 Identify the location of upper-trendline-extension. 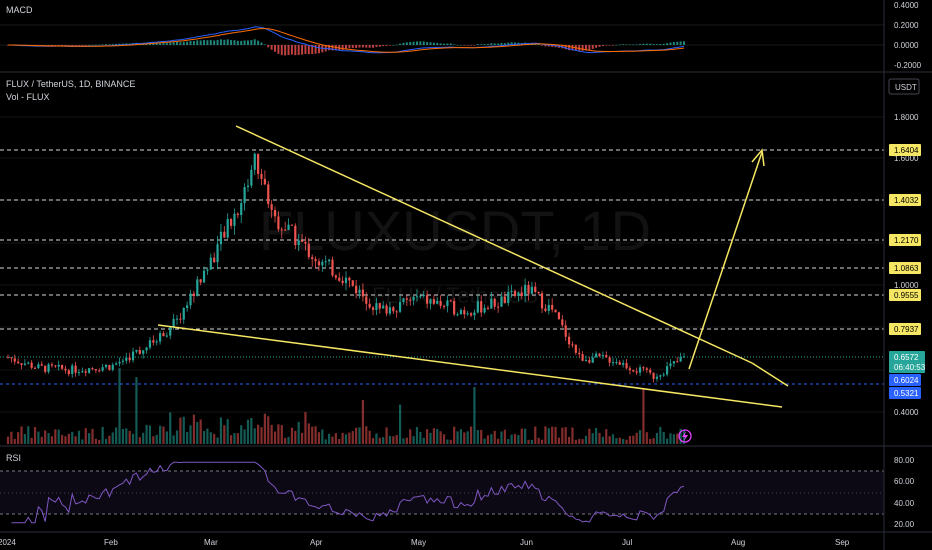
(770, 374).